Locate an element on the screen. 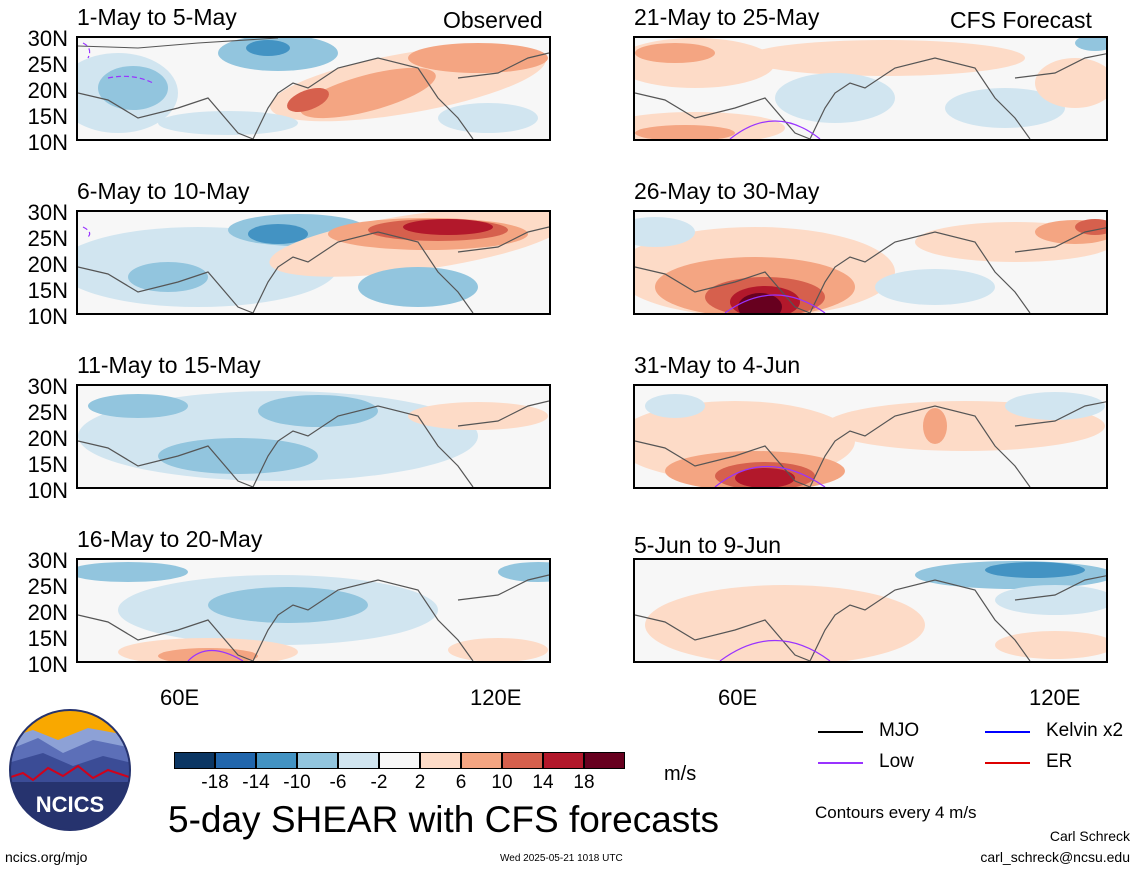  lon-label-right-60e: 60E is located at coordinates (738, 697).